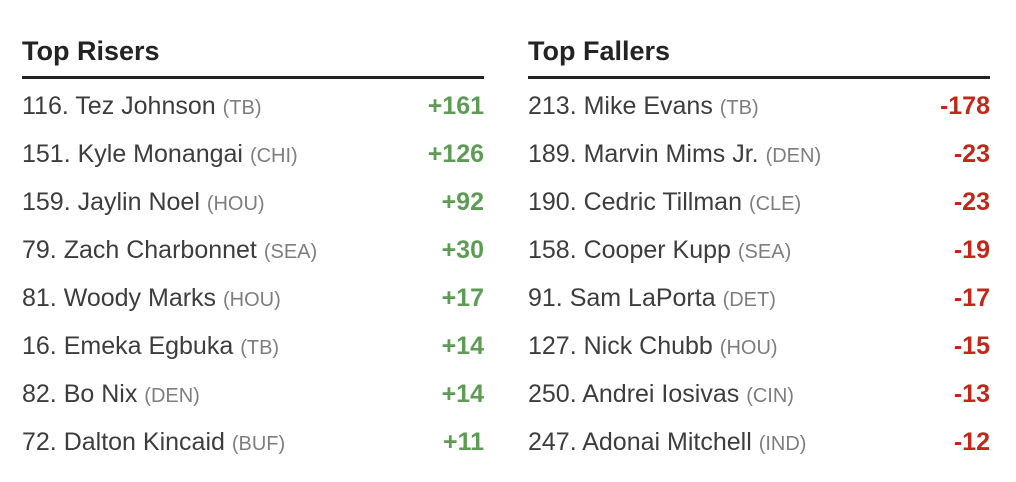  Describe the element at coordinates (463, 442) in the screenshot. I see `change-value: +11` at that location.